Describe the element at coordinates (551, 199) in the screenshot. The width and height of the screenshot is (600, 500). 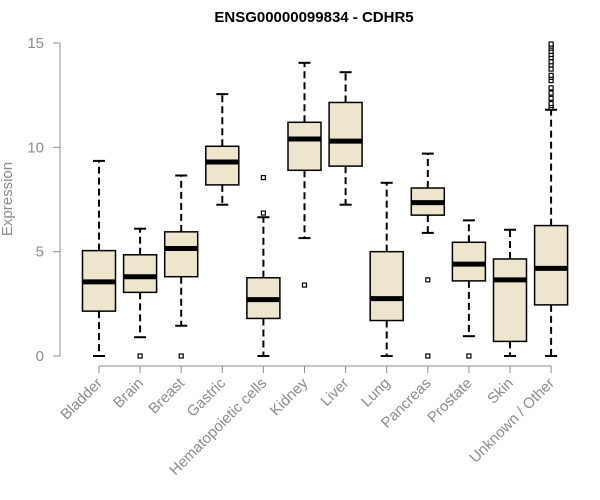
I see `box-unknown-other` at that location.